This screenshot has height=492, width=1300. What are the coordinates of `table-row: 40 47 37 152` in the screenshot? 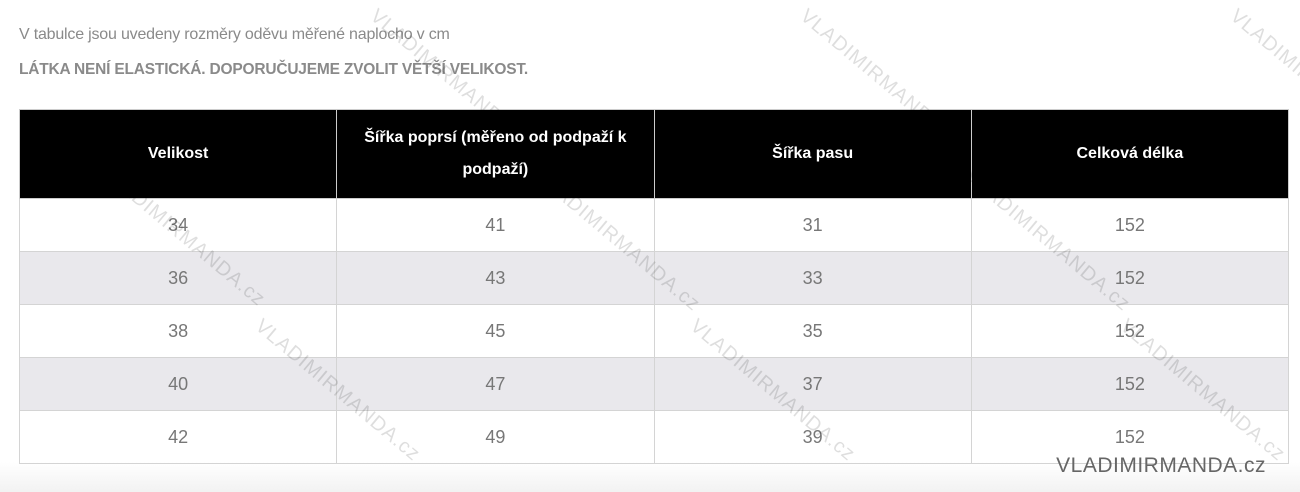 It's located at (654, 384).